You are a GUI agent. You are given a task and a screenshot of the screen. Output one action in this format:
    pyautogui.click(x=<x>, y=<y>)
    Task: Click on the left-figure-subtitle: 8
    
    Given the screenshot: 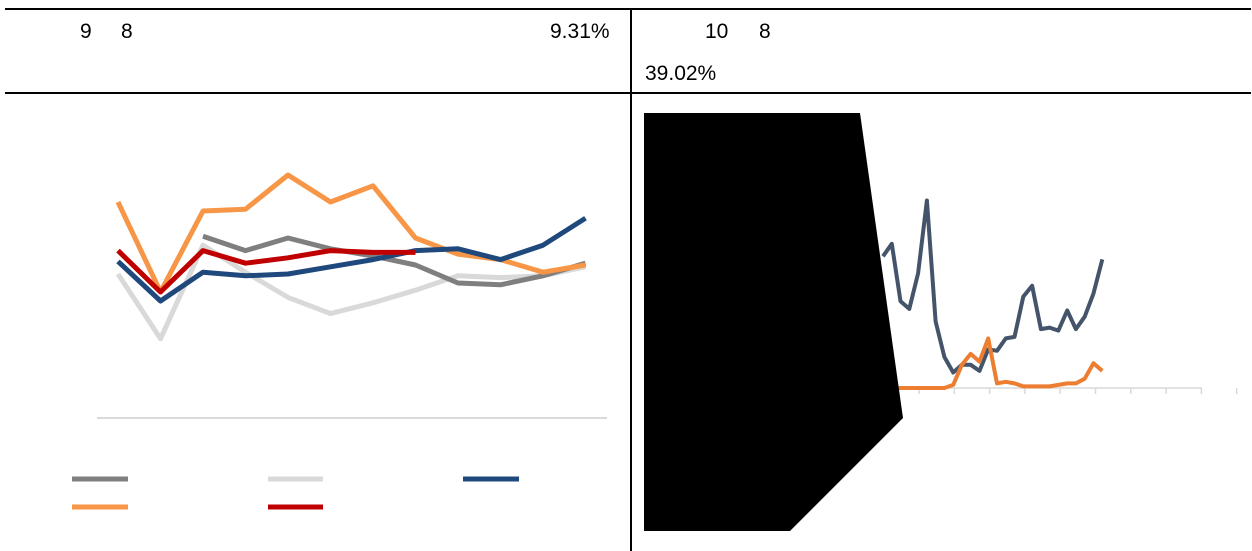 What is the action you would take?
    pyautogui.click(x=127, y=31)
    